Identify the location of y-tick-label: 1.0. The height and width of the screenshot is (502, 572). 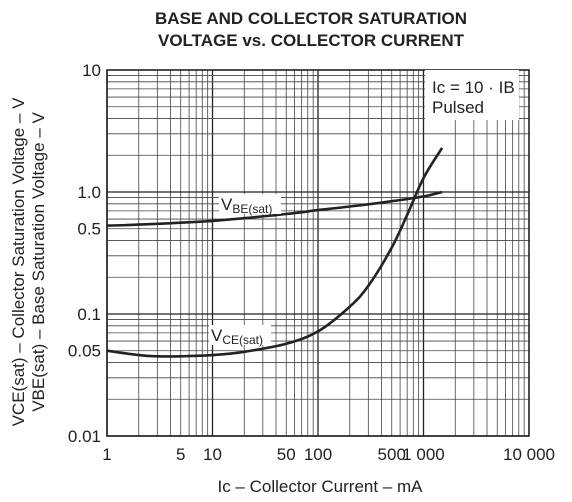
(89, 192).